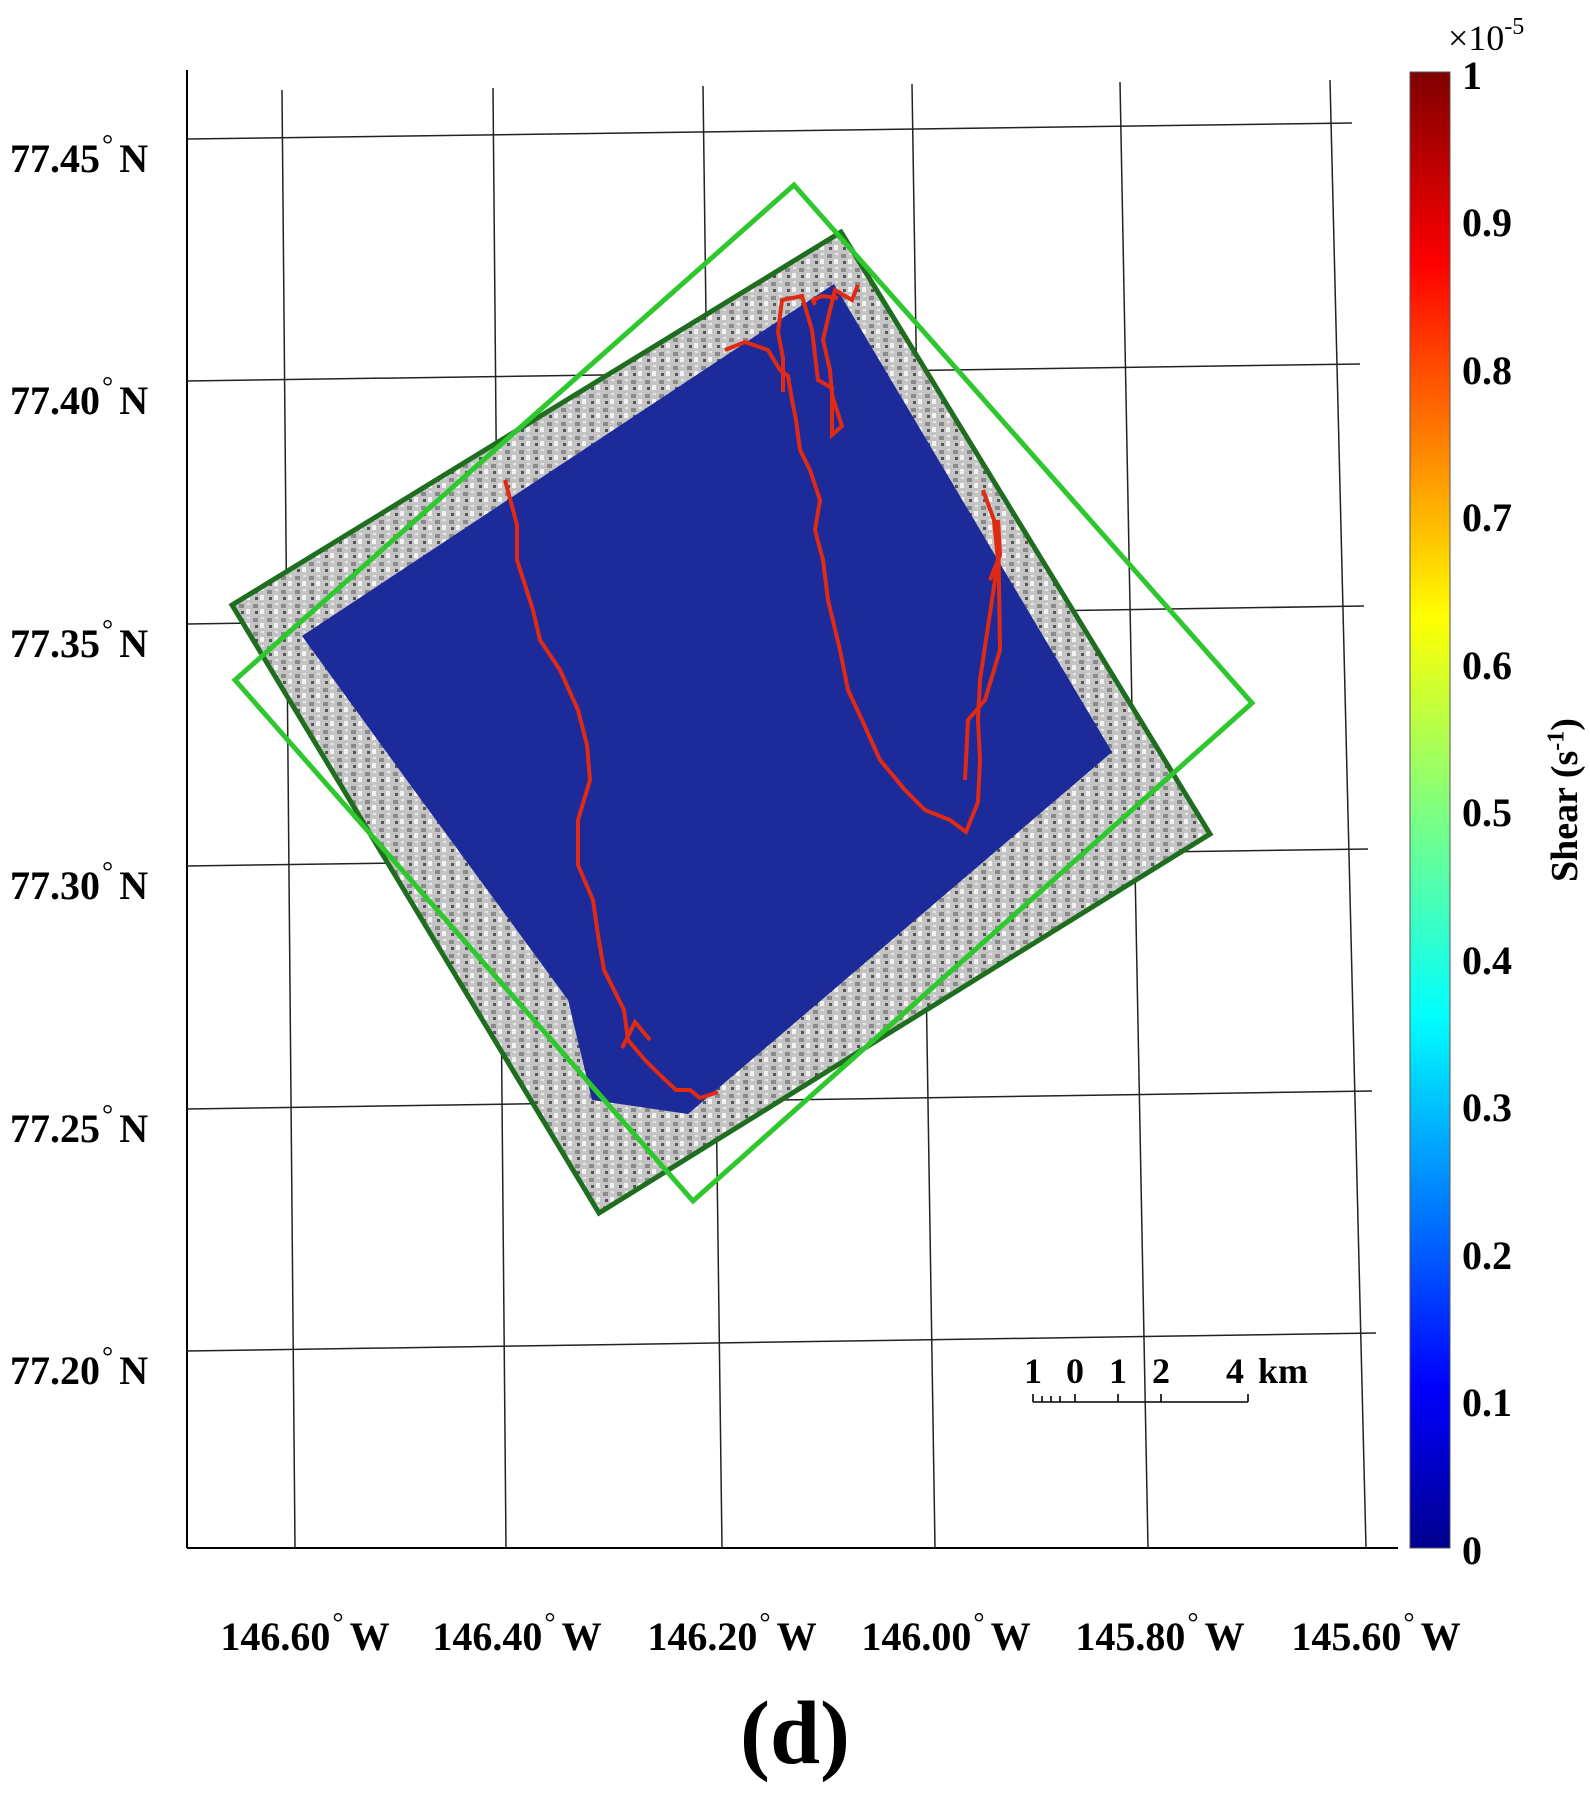 The image size is (1590, 1803). Describe the element at coordinates (1430, 810) in the screenshot. I see `colorbar` at that location.